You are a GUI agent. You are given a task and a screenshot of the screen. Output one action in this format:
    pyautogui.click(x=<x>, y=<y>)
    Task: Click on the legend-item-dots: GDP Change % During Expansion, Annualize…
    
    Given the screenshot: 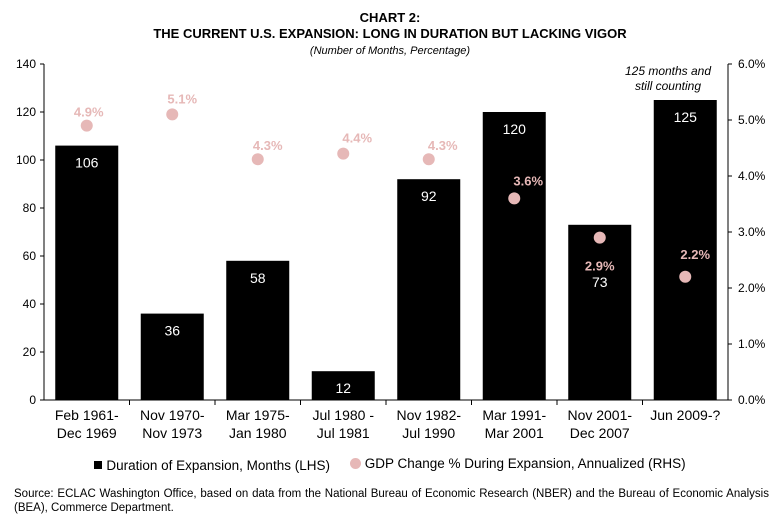 What is the action you would take?
    pyautogui.click(x=517, y=463)
    